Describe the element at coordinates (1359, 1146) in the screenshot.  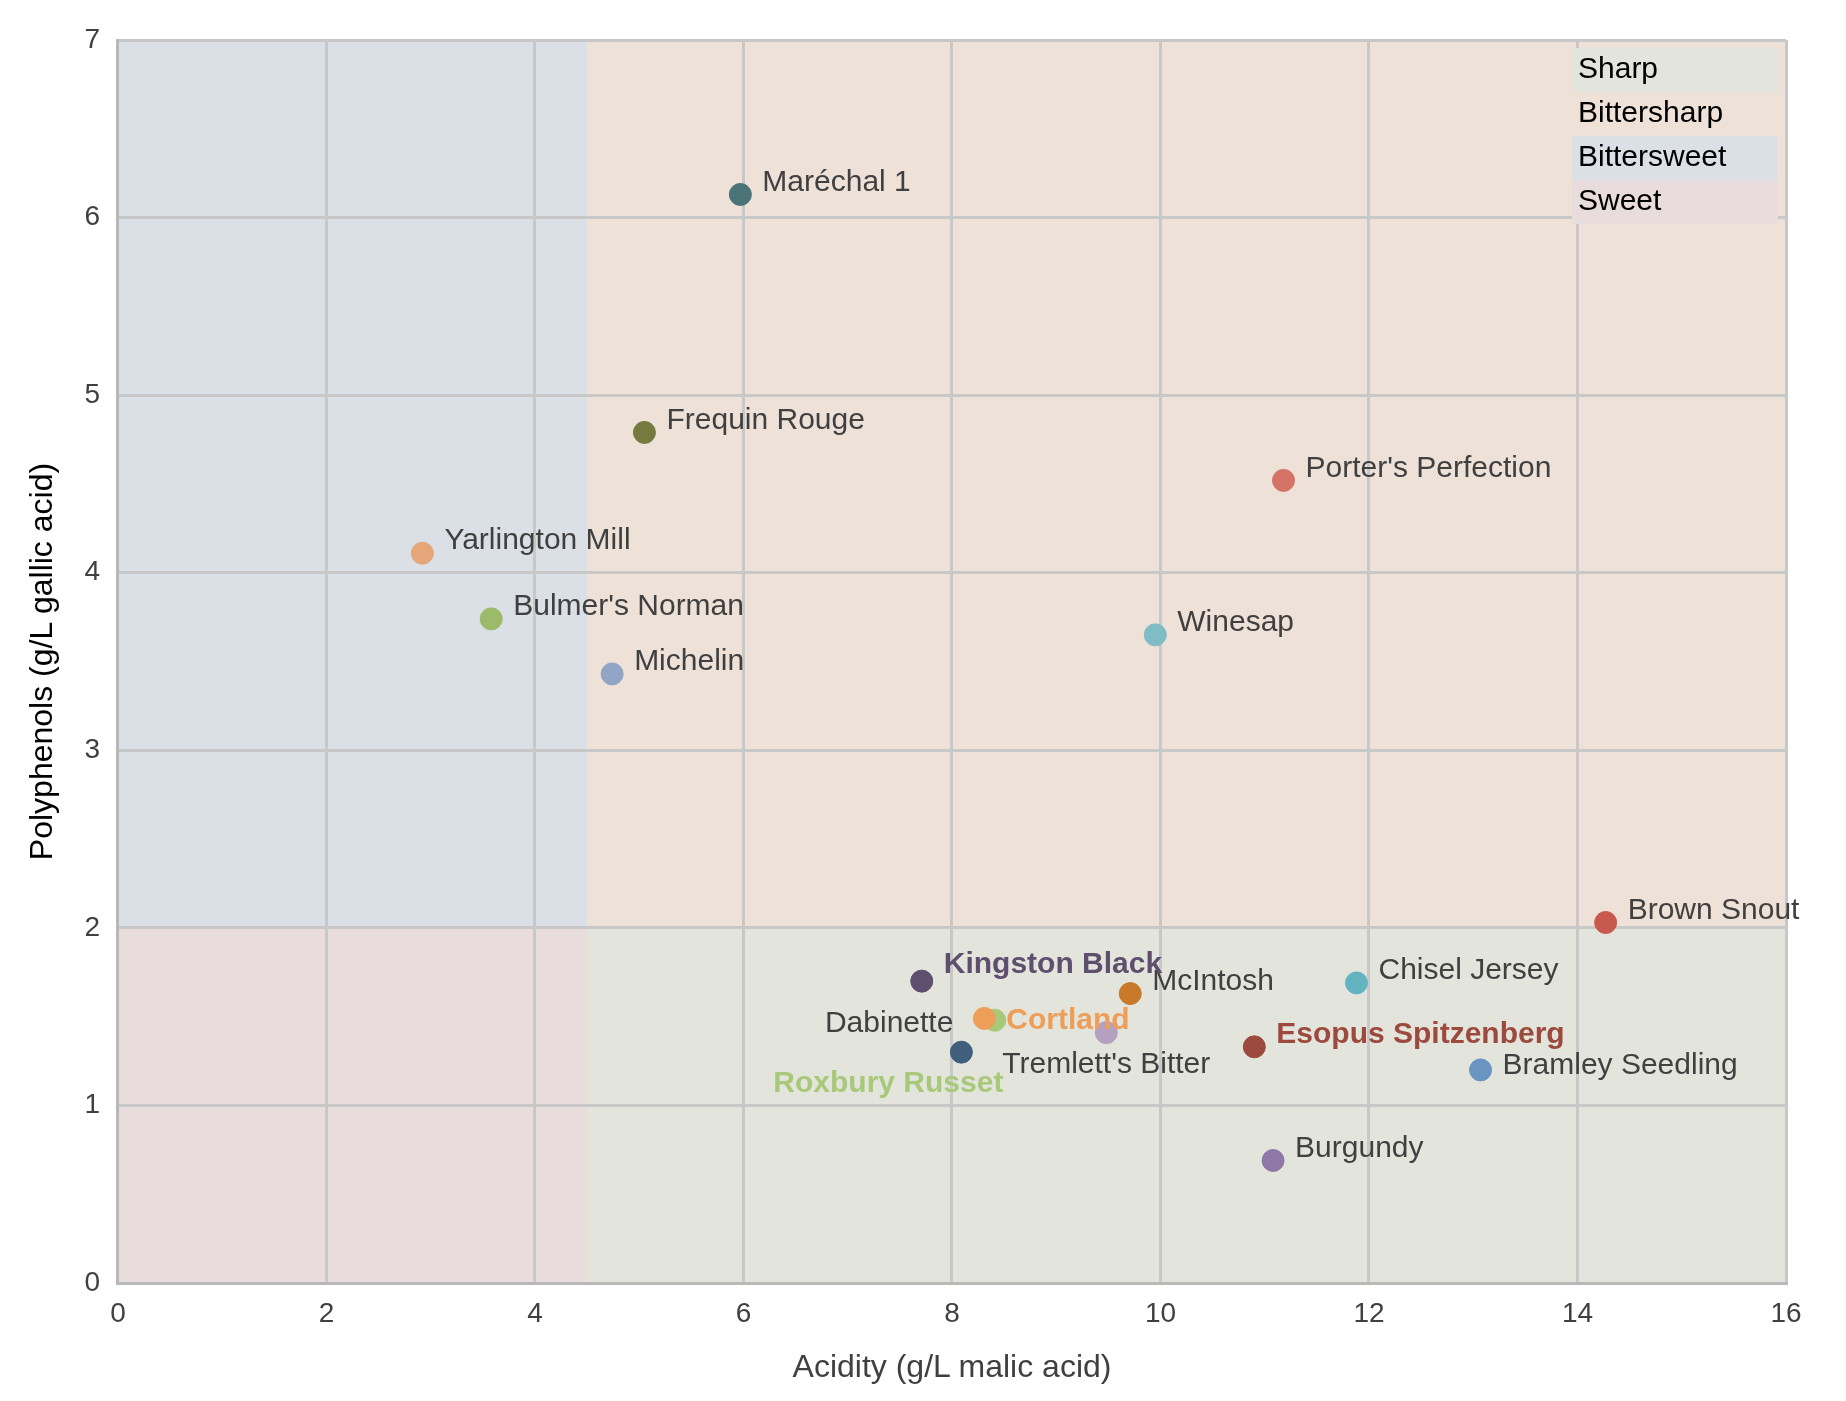
I see `series-label: Burgundy` at that location.